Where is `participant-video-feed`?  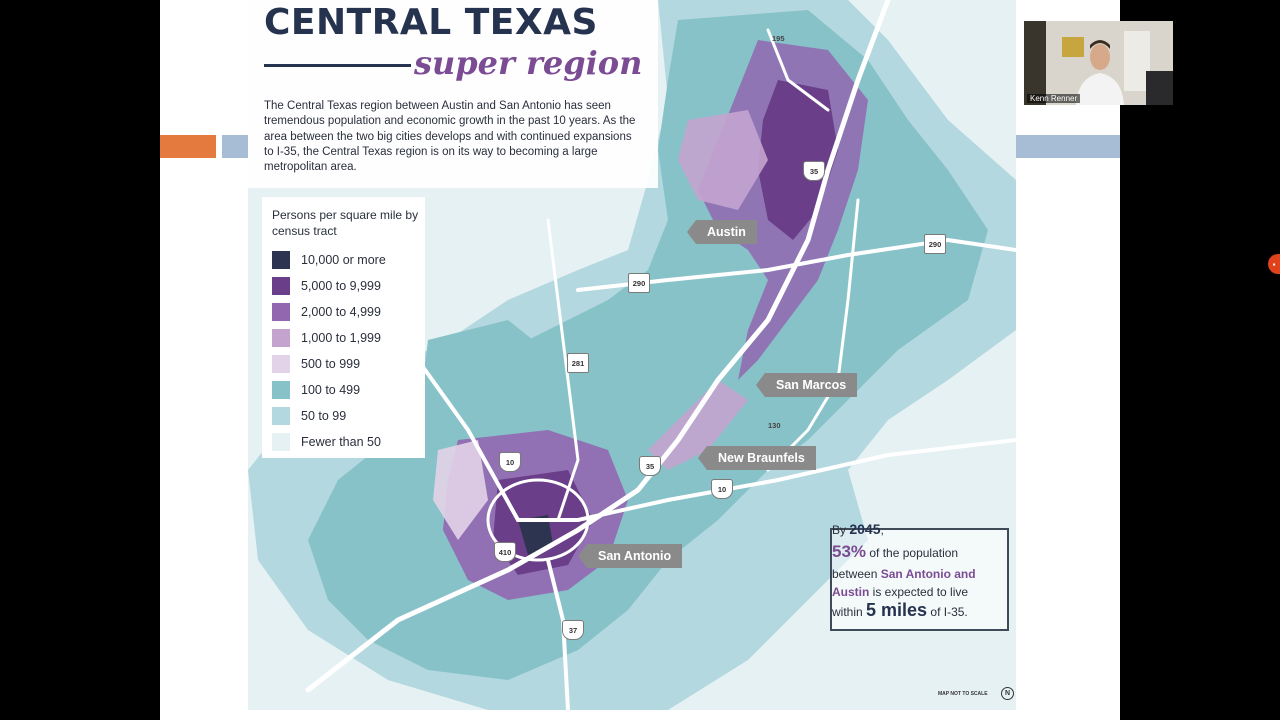 participant-video-feed is located at coordinates (1098, 63).